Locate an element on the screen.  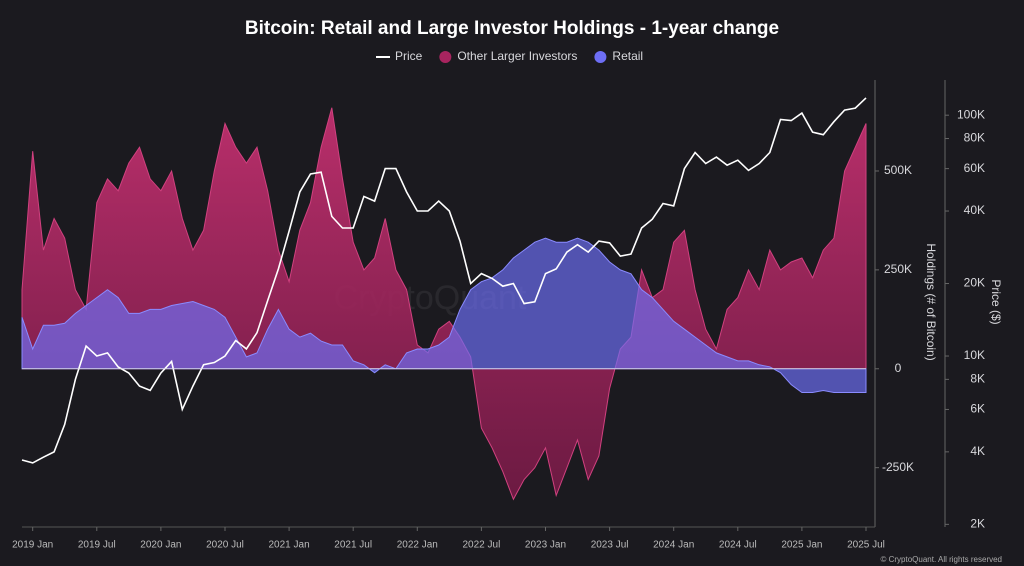
y-tick-label: 0 is located at coordinates (898, 368).